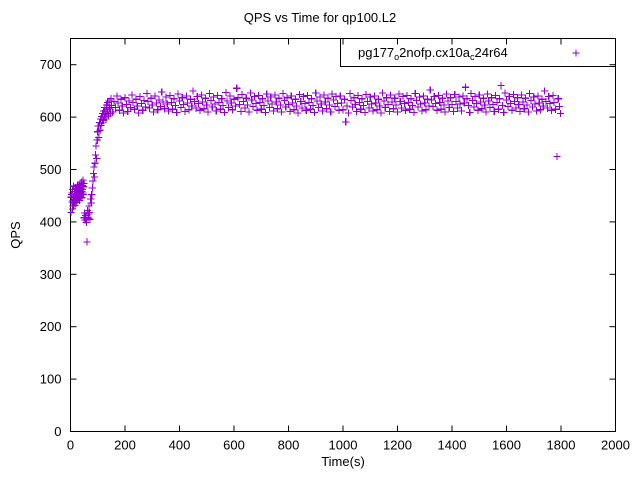  I want to click on legend: pg177o2nofp.cx10ac24r64, so click(478, 52).